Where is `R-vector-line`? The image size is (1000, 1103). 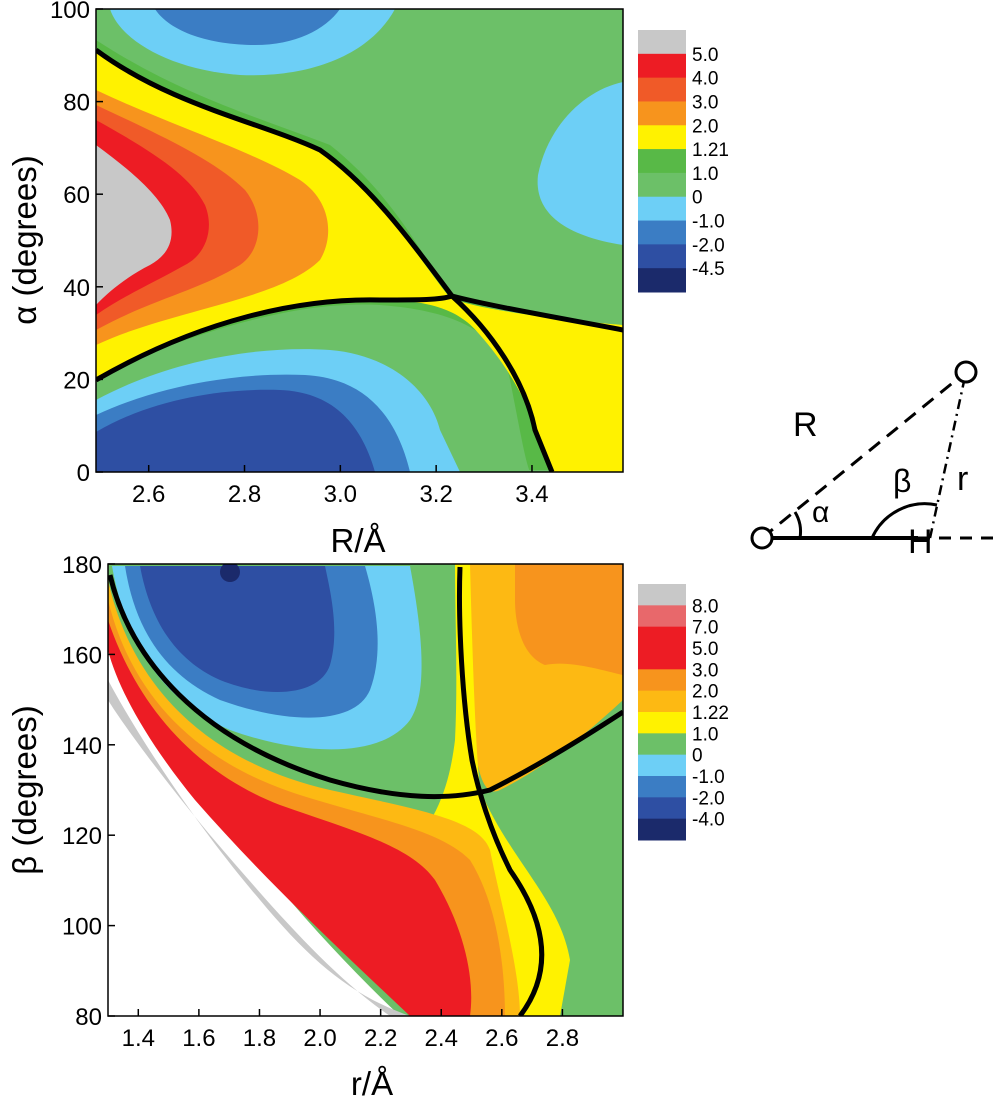 R-vector-line is located at coordinates (864, 455).